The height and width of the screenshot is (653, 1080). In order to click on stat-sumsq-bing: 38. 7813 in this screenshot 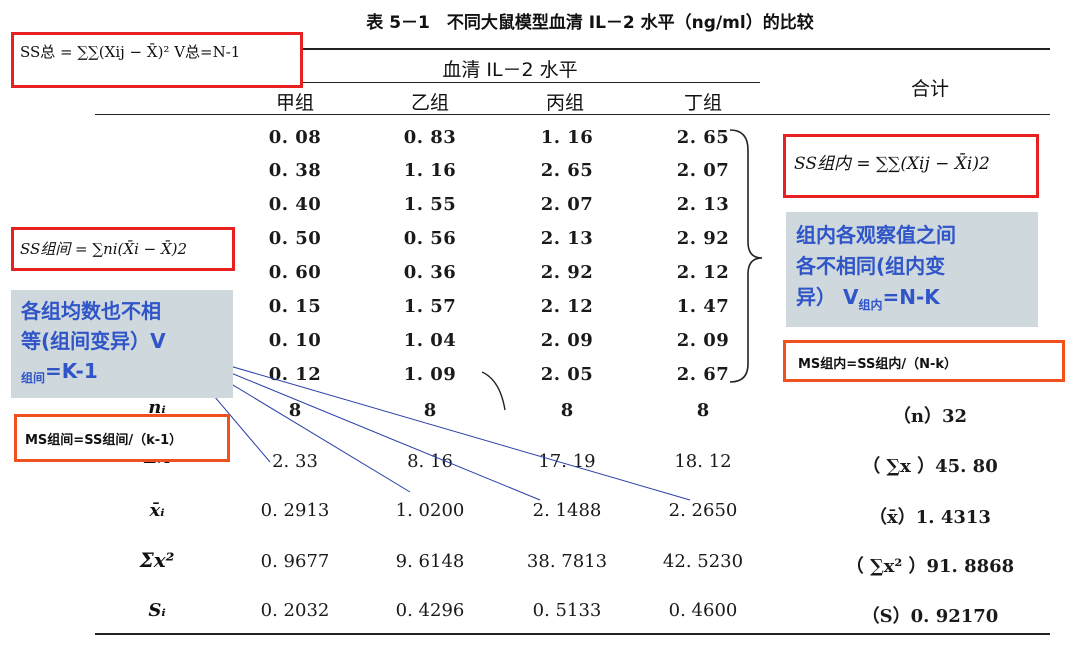, I will do `click(567, 561)`.